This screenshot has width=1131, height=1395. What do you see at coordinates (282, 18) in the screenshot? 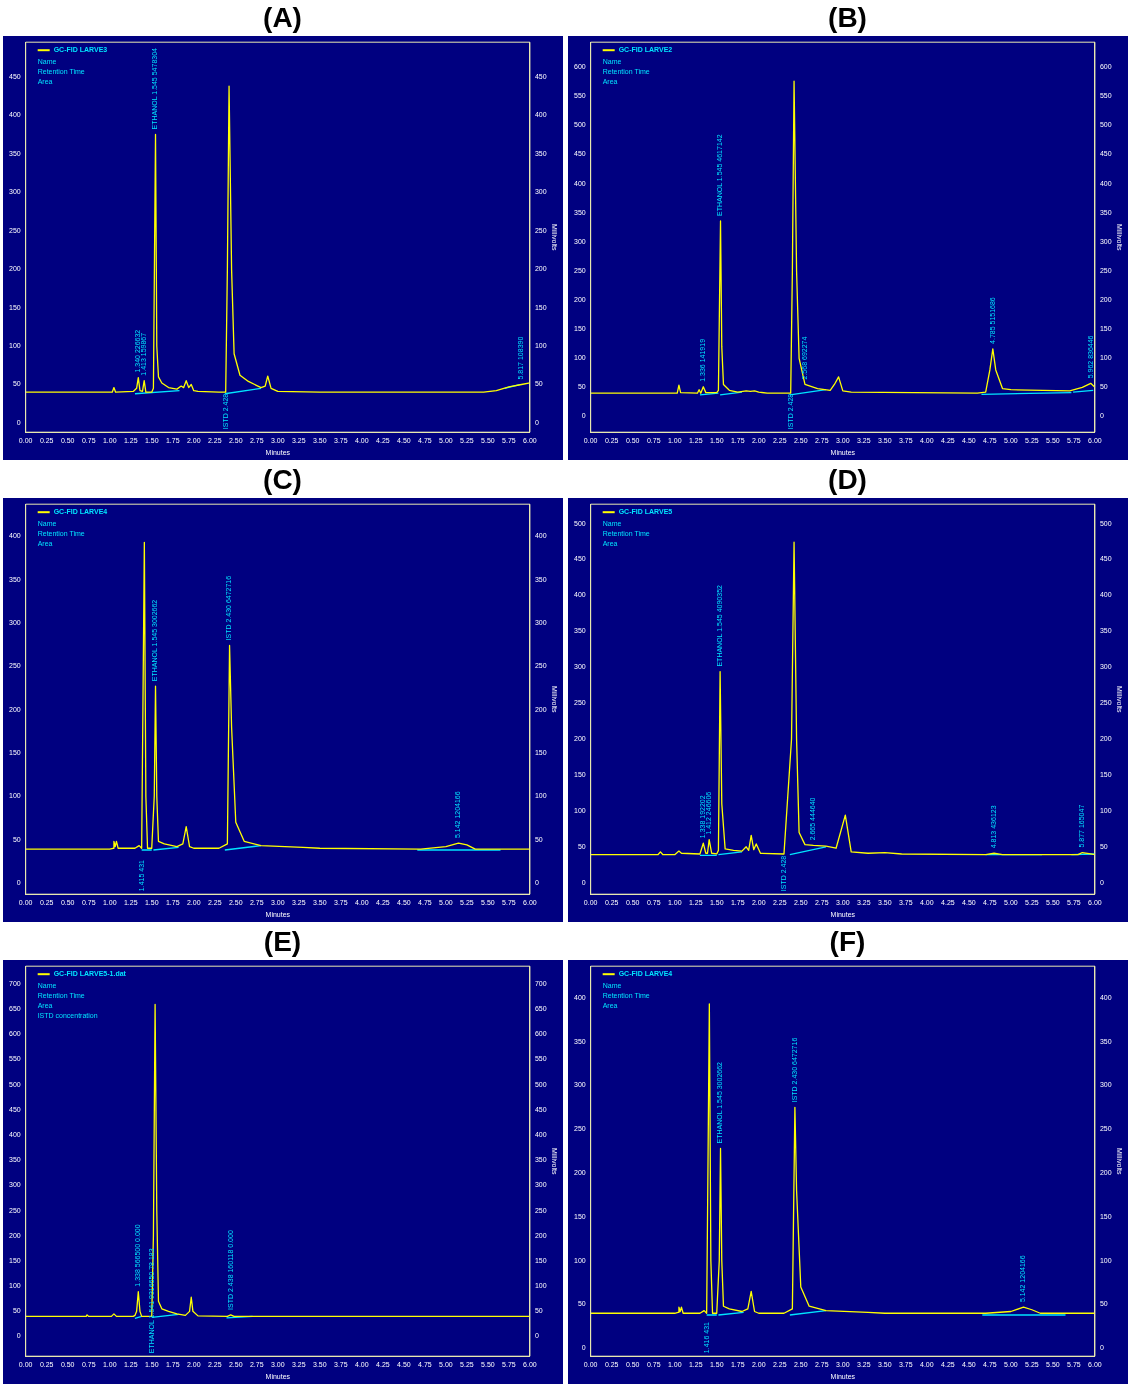
I see `chart-title: (A)` at bounding box center [282, 18].